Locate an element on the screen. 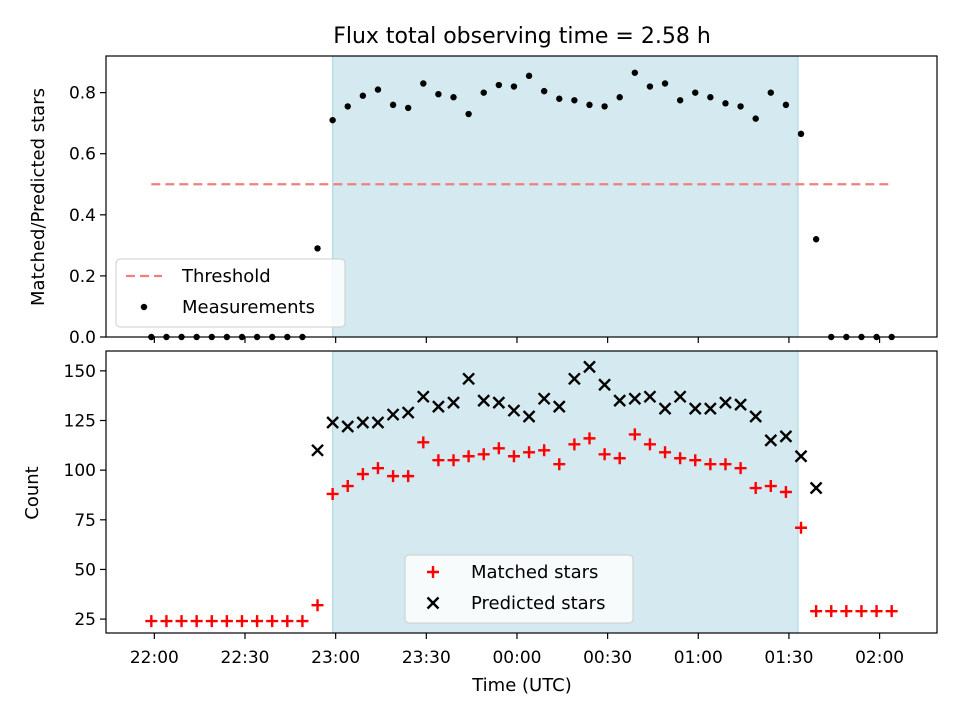 The height and width of the screenshot is (720, 960). y-tick-label: 50 is located at coordinates (85, 570).